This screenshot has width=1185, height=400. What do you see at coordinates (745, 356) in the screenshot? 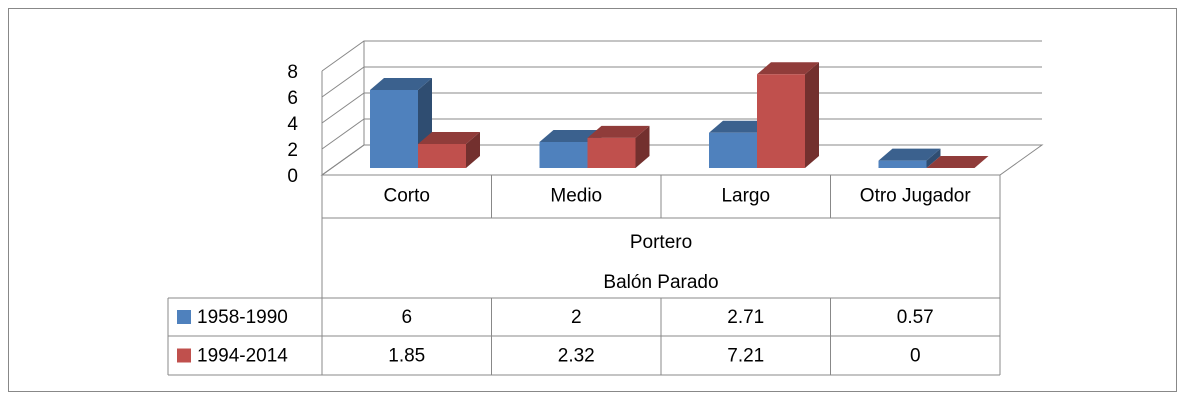
I see `table-value: 7.21` at bounding box center [745, 356].